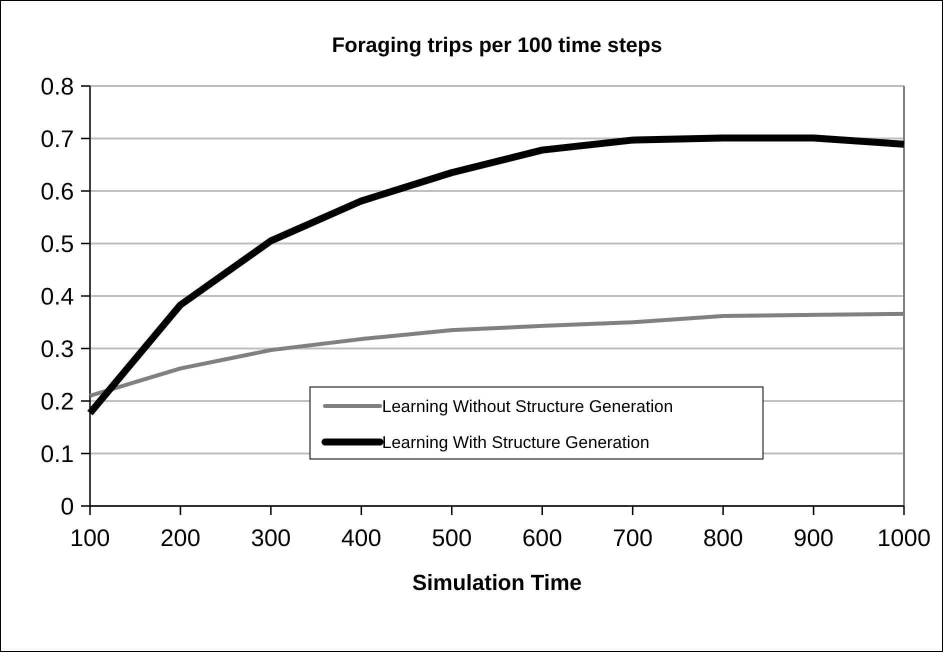 The width and height of the screenshot is (943, 652). Describe the element at coordinates (57, 139) in the screenshot. I see `y-tick-label: 0.7` at that location.